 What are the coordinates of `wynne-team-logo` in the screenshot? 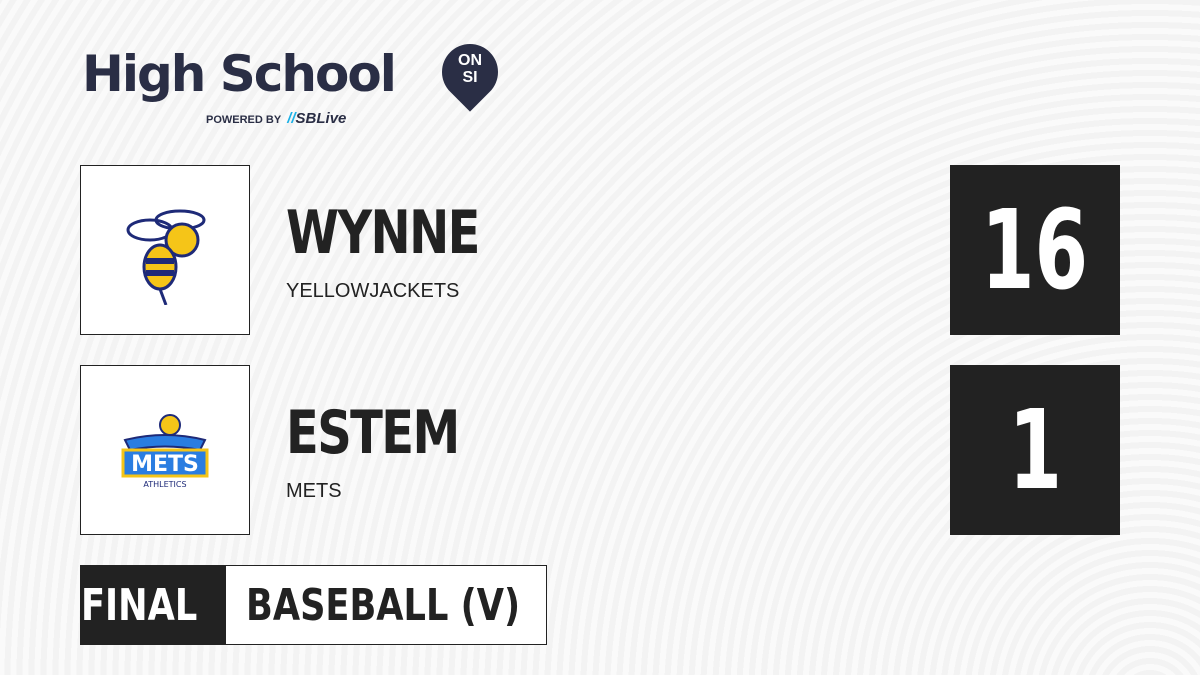 It's located at (165, 250).